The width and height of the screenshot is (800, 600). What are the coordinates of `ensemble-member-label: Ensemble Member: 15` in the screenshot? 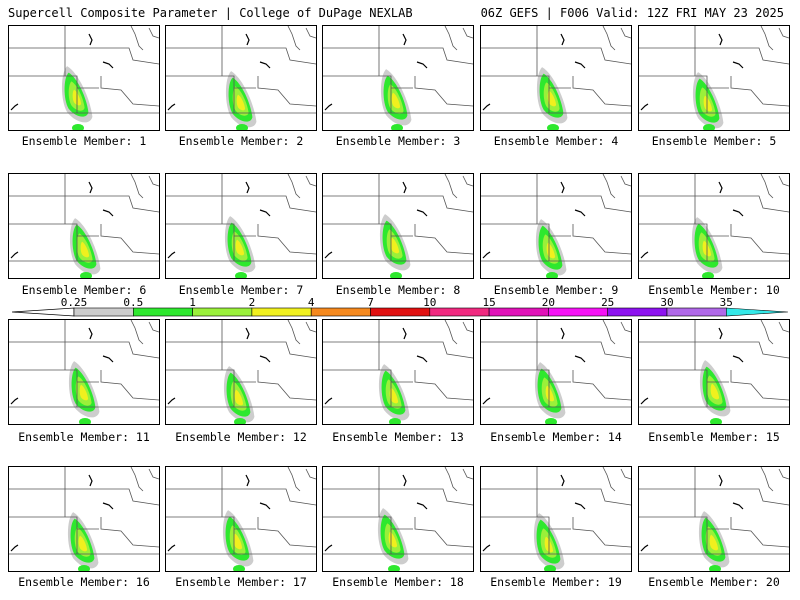 It's located at (714, 437).